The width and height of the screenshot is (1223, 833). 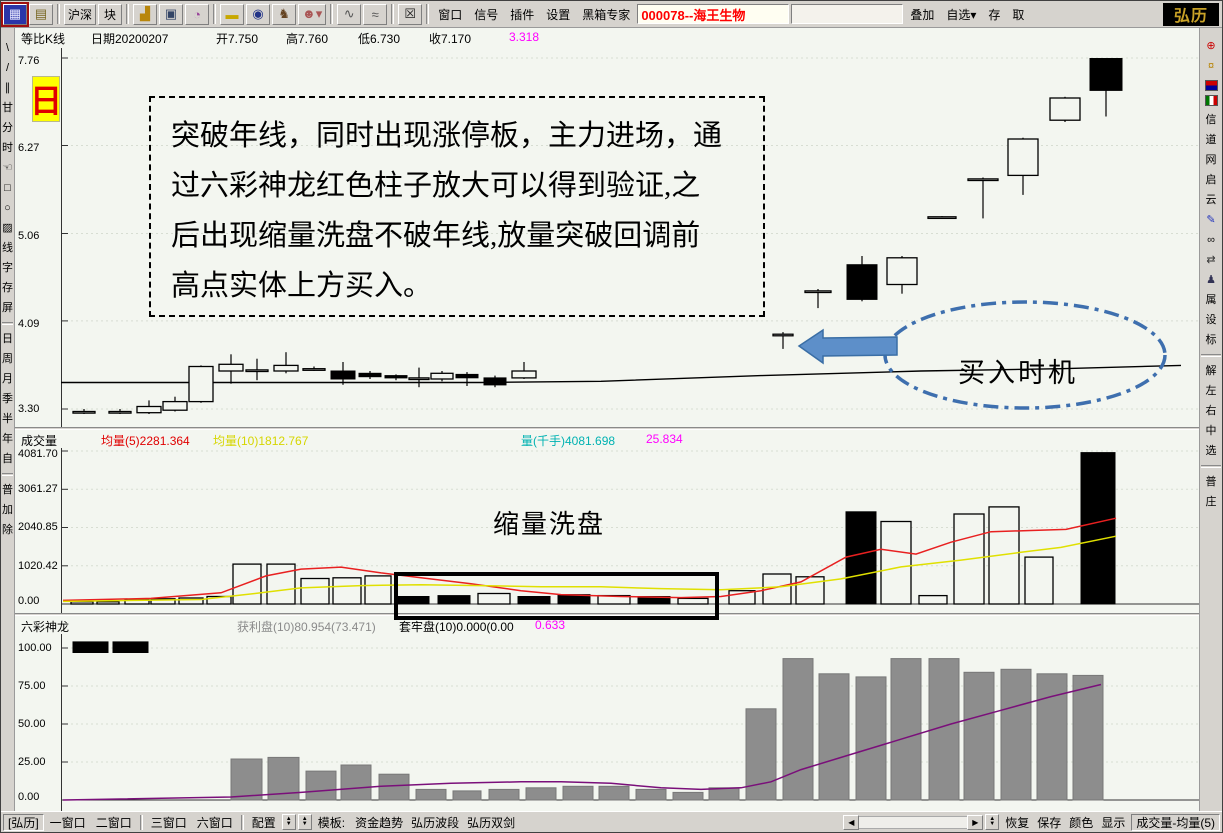 I want to click on left-item: 左, so click(x=1211, y=391).